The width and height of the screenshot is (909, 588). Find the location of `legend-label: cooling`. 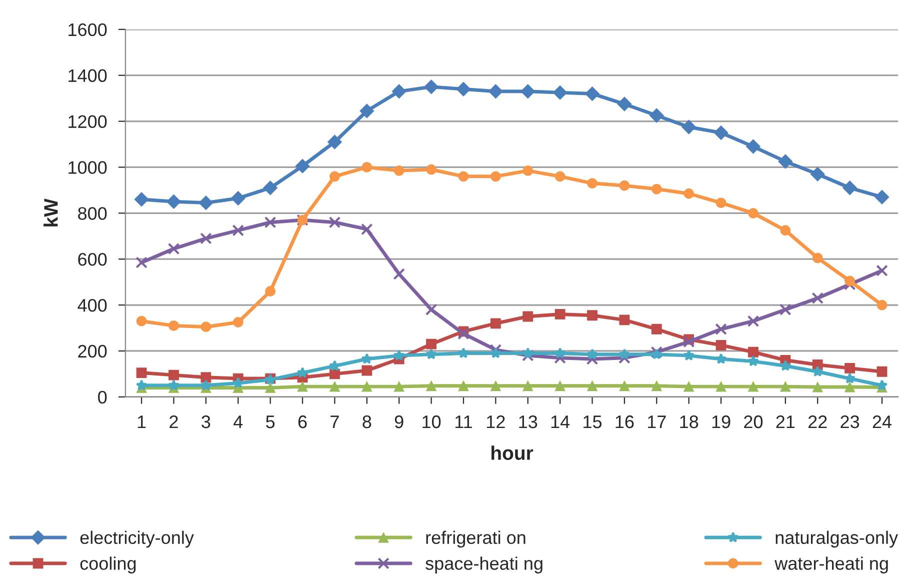

legend-label: cooling is located at coordinates (108, 565).